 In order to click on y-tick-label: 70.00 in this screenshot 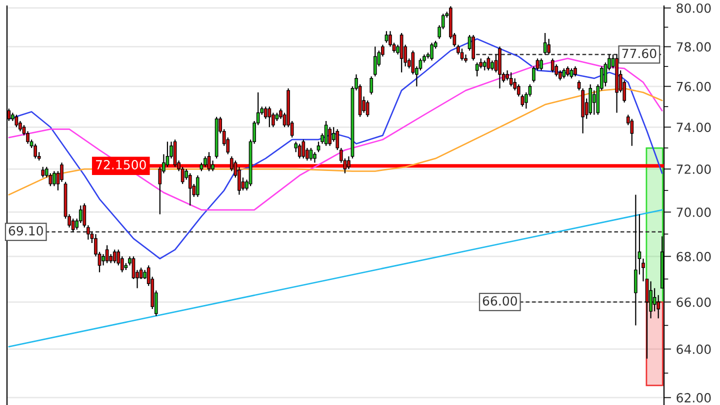, I will do `click(693, 213)`.